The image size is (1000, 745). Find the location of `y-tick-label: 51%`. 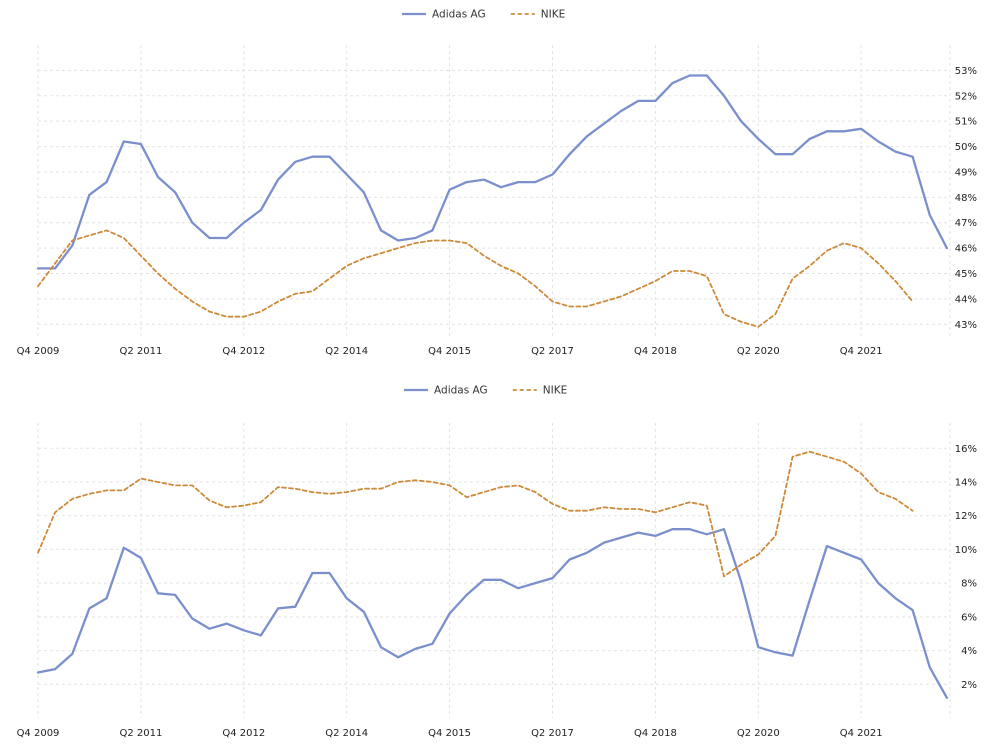

y-tick-label: 51% is located at coordinates (966, 122).